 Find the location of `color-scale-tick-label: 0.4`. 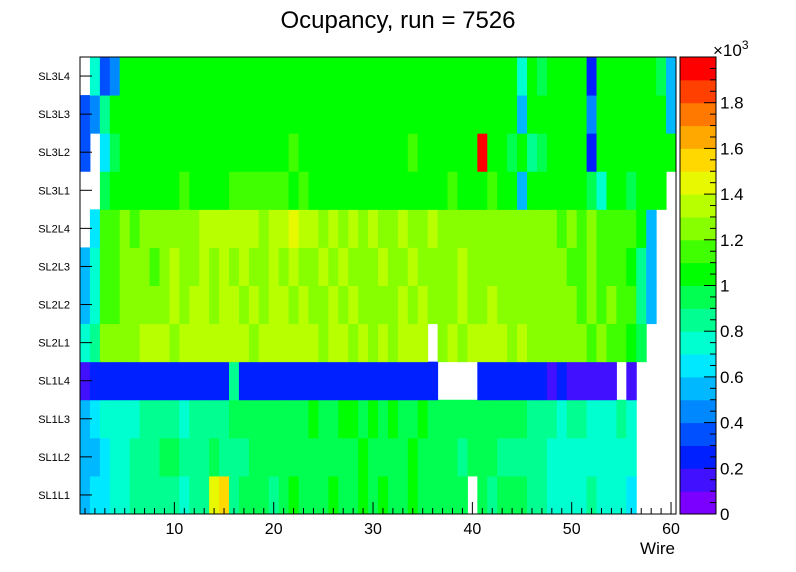

color-scale-tick-label: 0.4 is located at coordinates (732, 423).